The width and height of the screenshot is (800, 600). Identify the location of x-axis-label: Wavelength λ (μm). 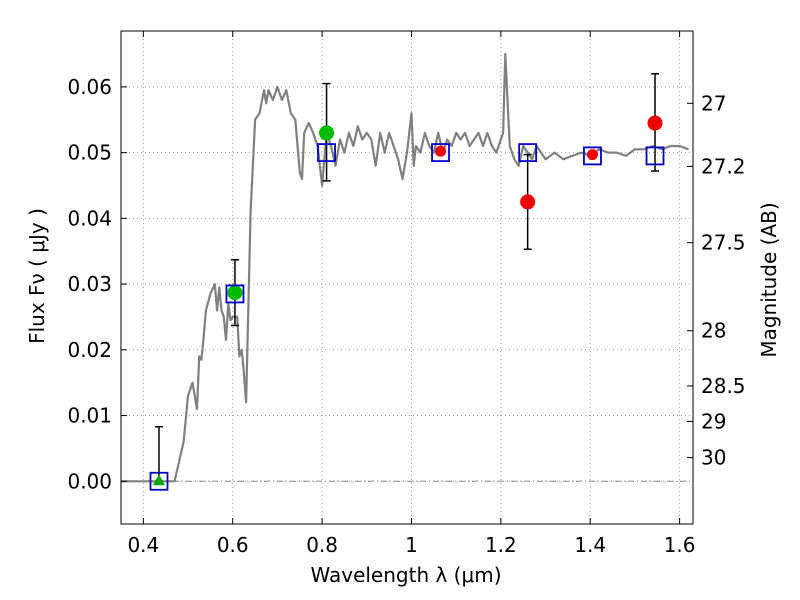
(405, 575).